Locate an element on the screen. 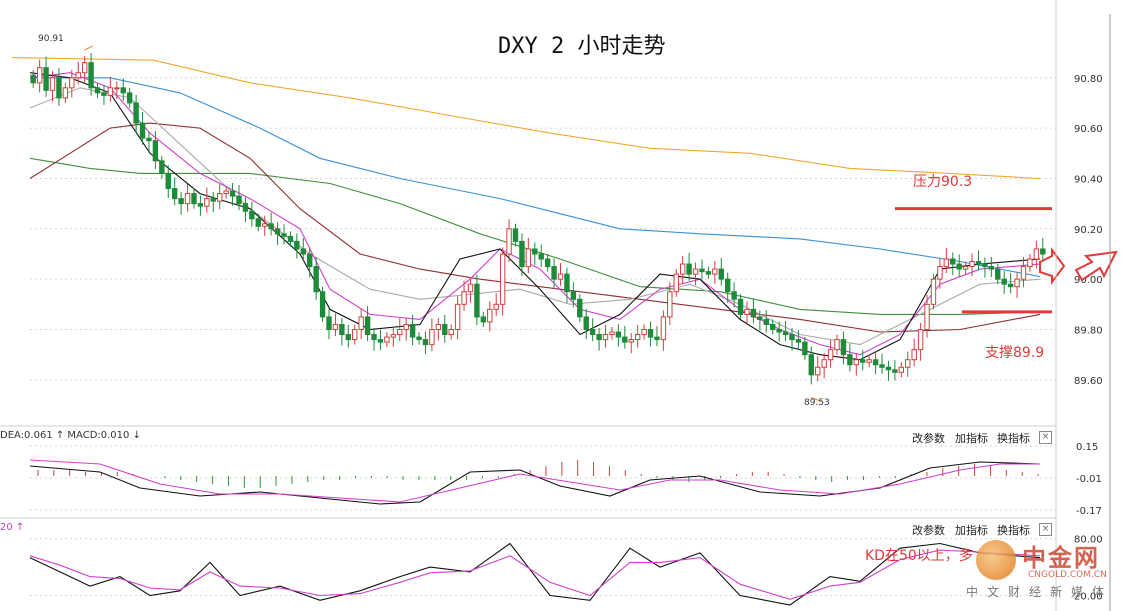 The height and width of the screenshot is (611, 1126). kdj-line-k is located at coordinates (535, 574).